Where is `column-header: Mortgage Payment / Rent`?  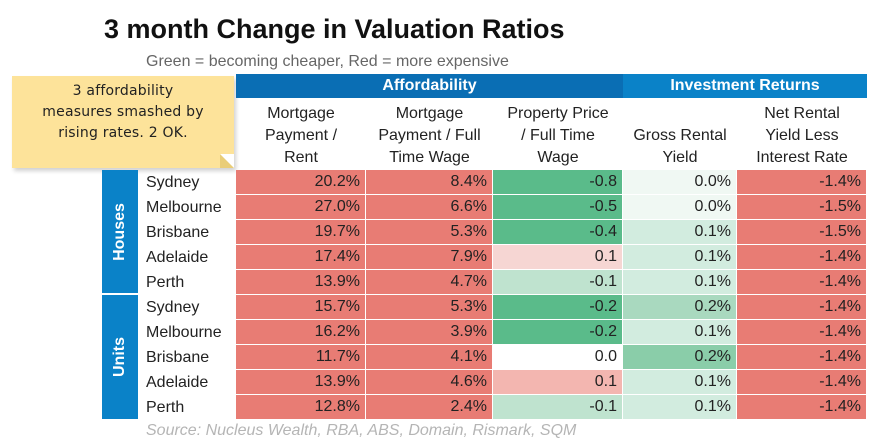
column-header: Mortgage Payment / Rent is located at coordinates (301, 136).